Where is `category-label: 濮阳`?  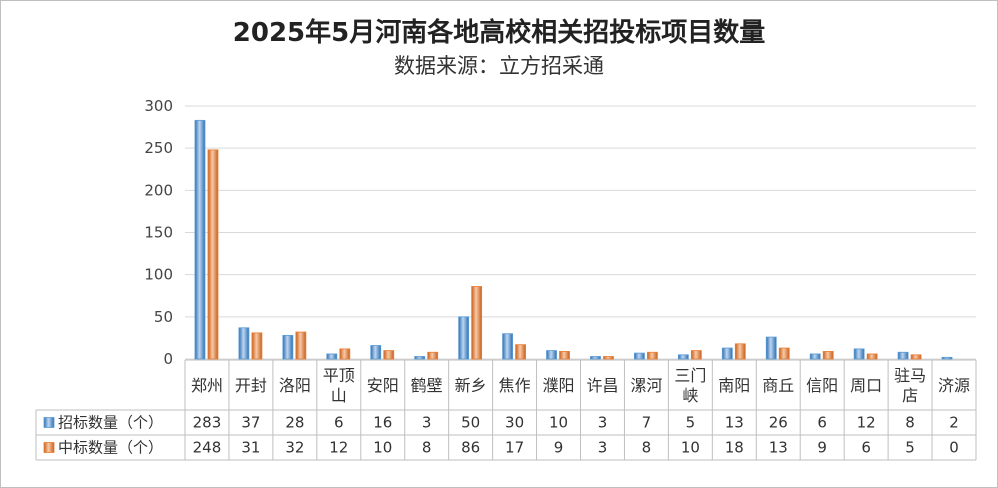
category-label: 濮阳 is located at coordinates (559, 385).